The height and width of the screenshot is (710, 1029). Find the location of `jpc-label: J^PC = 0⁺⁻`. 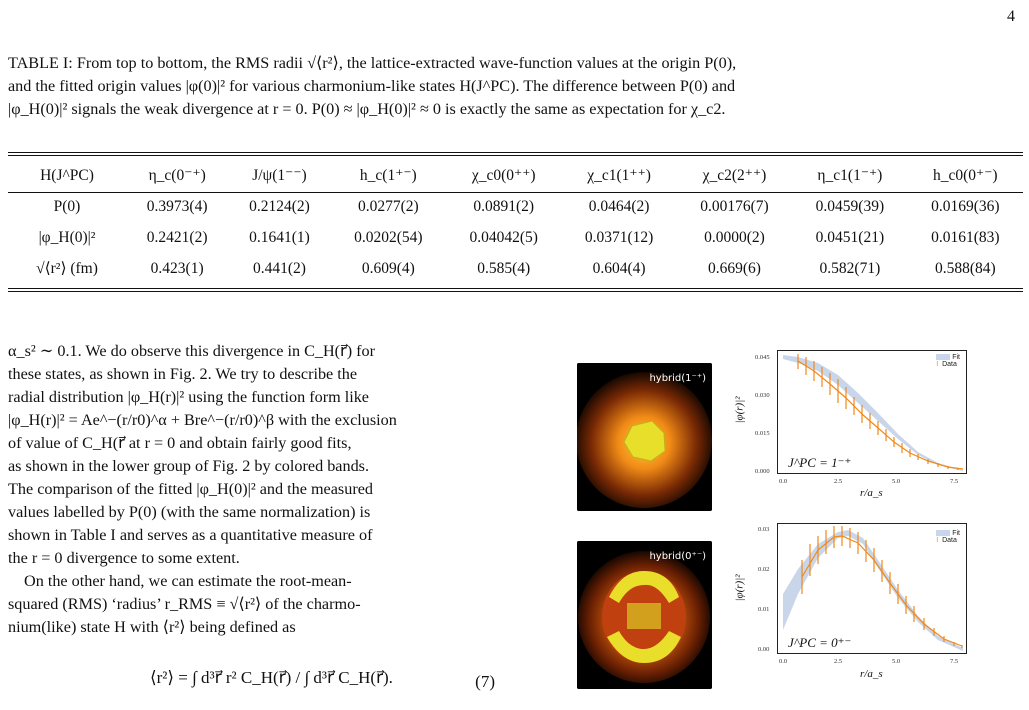

jpc-label: J^PC = 0⁺⁻ is located at coordinates (820, 642).